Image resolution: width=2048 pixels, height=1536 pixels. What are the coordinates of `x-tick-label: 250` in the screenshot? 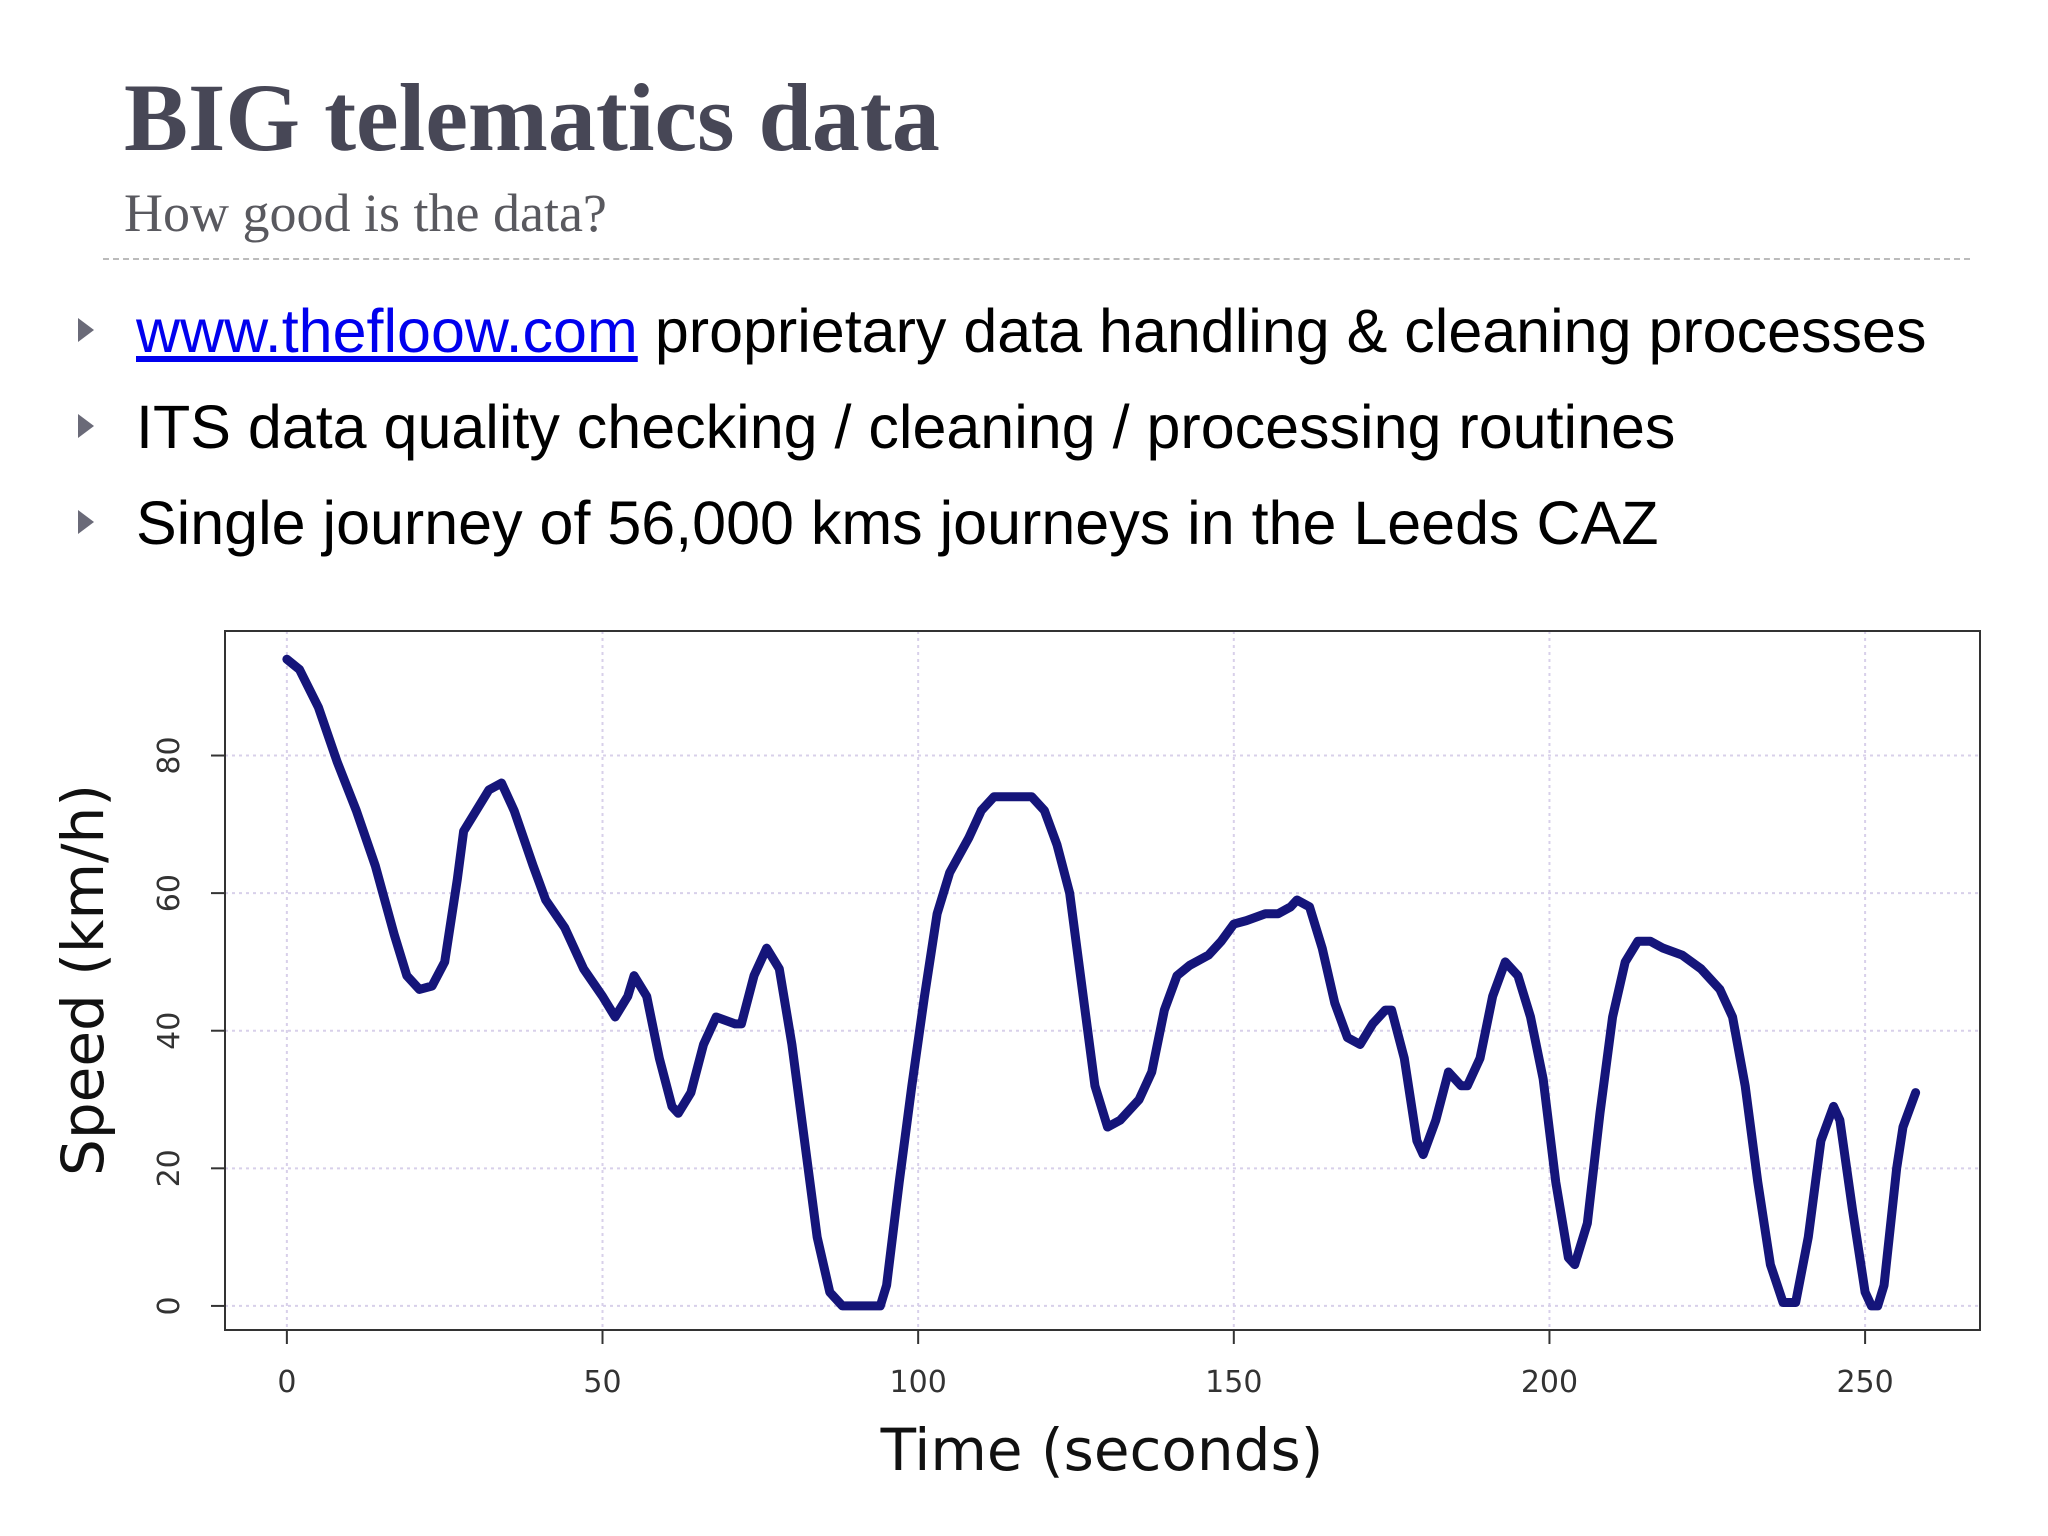 It's located at (1864, 1382).